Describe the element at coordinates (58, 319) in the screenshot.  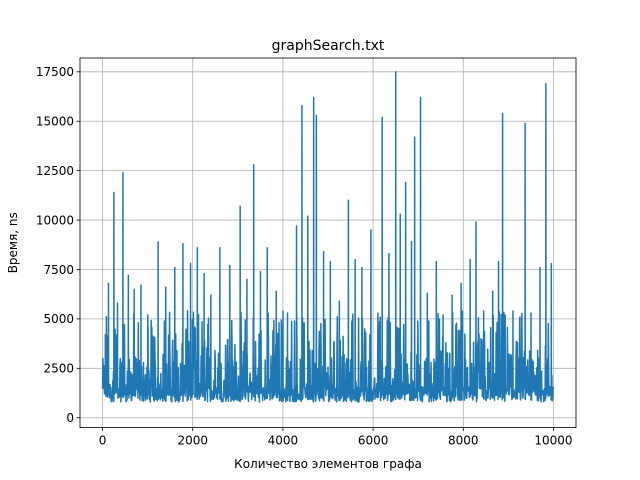
I see `y-tick-label: 5000` at that location.